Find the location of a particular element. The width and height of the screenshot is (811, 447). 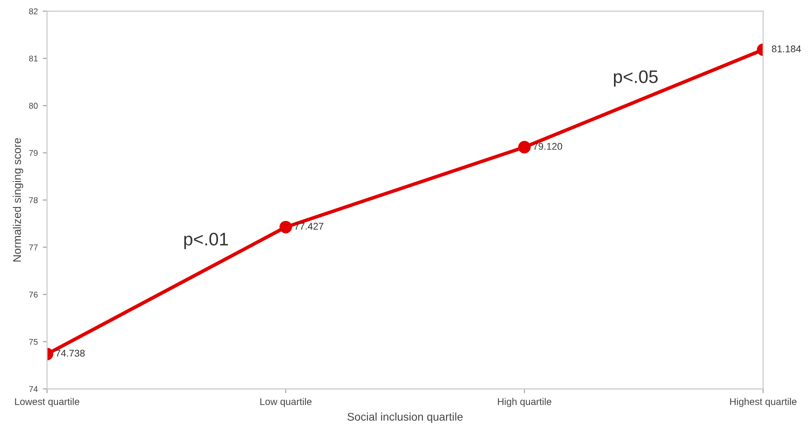

y-tick-label: 79 is located at coordinates (33, 153).